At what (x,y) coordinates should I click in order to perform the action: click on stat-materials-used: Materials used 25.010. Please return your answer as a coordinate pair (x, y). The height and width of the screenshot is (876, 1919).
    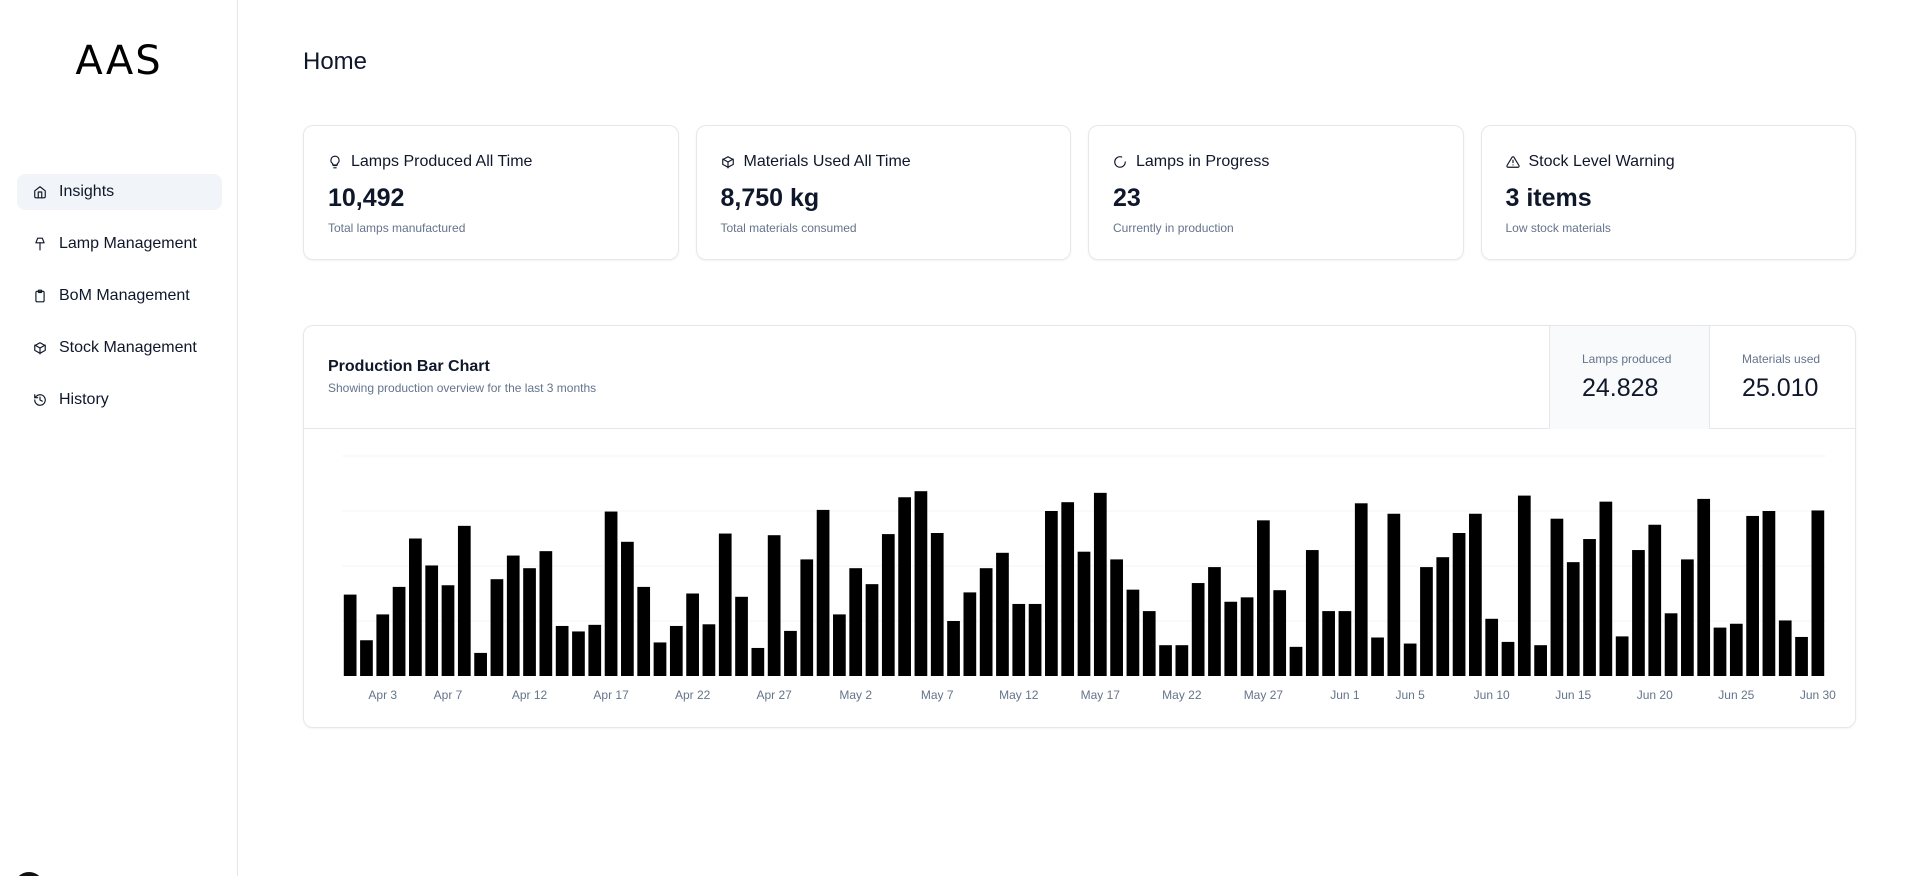
    Looking at the image, I should click on (1782, 377).